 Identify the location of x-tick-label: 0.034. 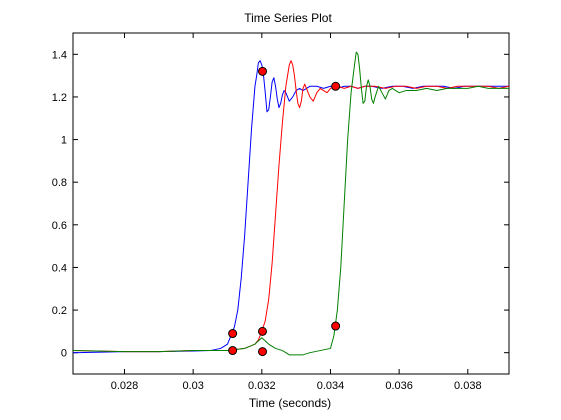
(331, 386).